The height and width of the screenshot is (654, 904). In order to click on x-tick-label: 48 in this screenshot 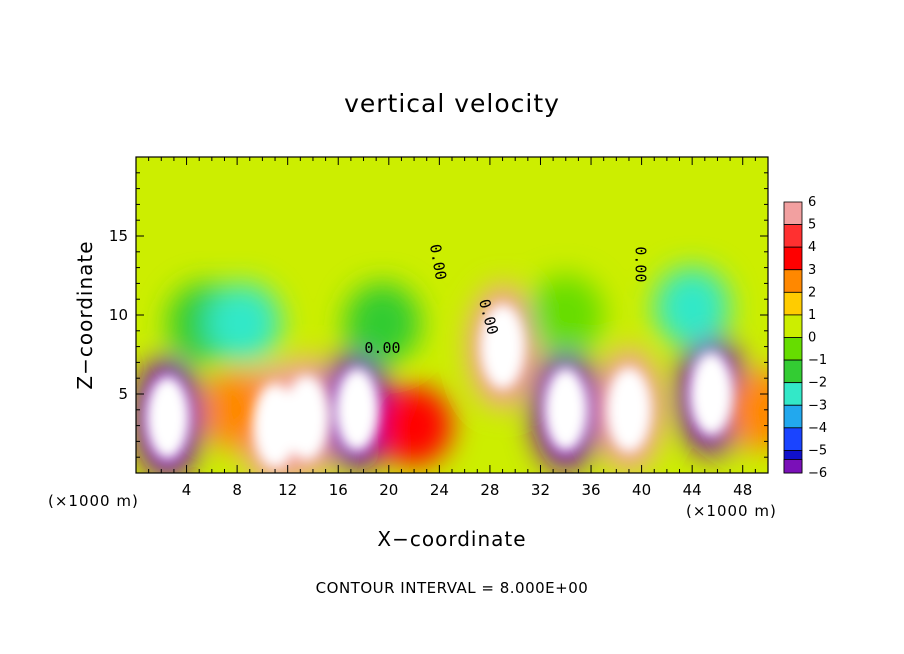, I will do `click(742, 490)`.